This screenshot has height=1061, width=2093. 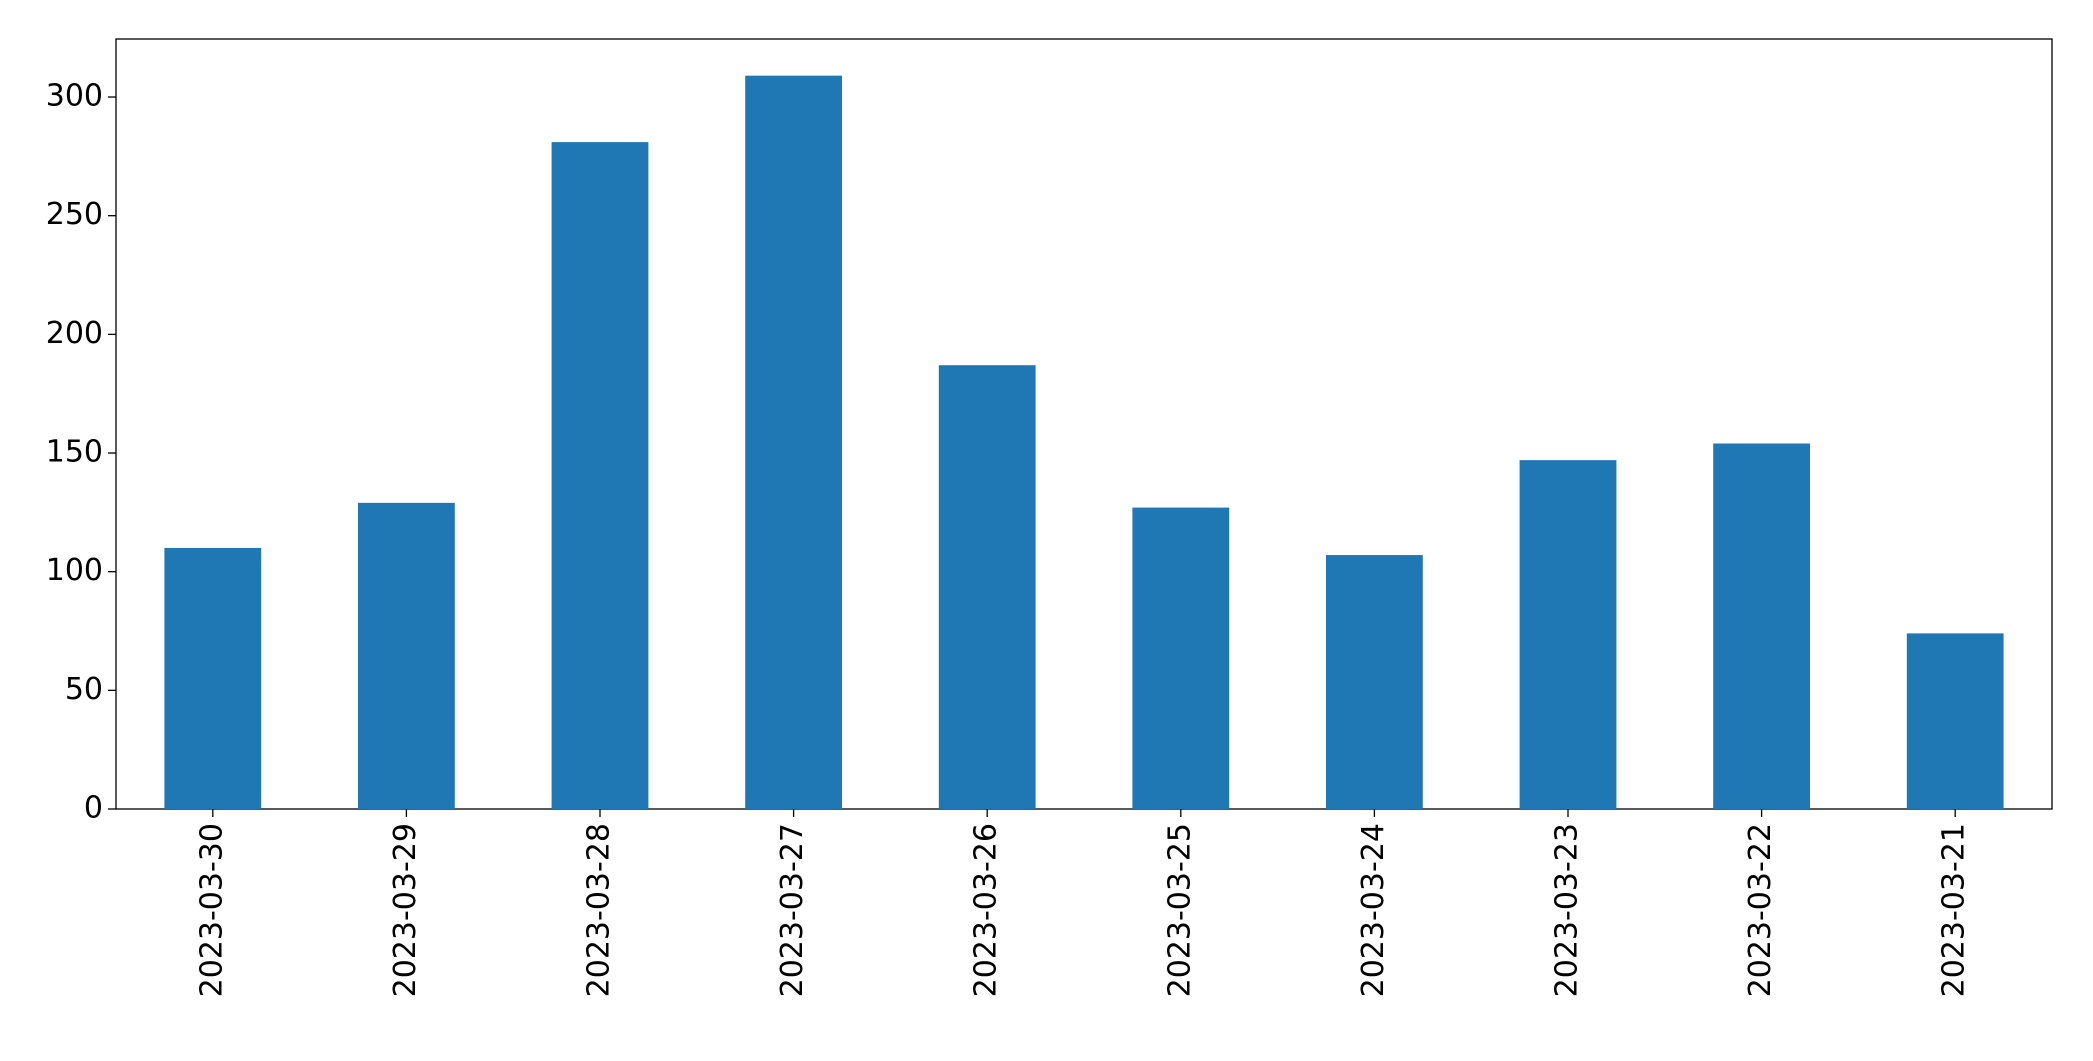 I want to click on y-tick-label: 300, so click(x=74, y=96).